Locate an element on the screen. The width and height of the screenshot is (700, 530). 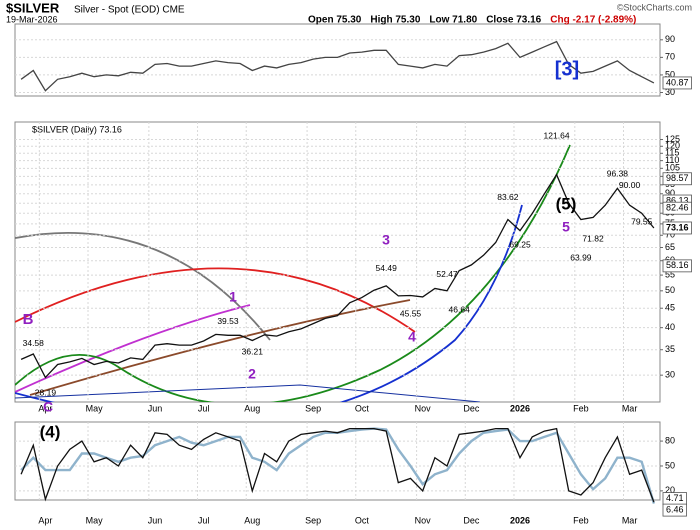
y-tick-label: 80 is located at coordinates (670, 440).